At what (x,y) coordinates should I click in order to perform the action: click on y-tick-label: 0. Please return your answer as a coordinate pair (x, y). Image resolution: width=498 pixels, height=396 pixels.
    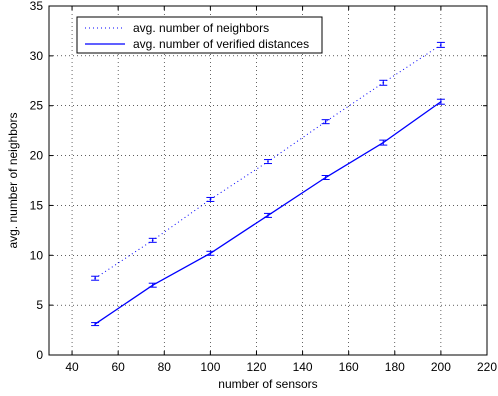
    Looking at the image, I should click on (39, 355).